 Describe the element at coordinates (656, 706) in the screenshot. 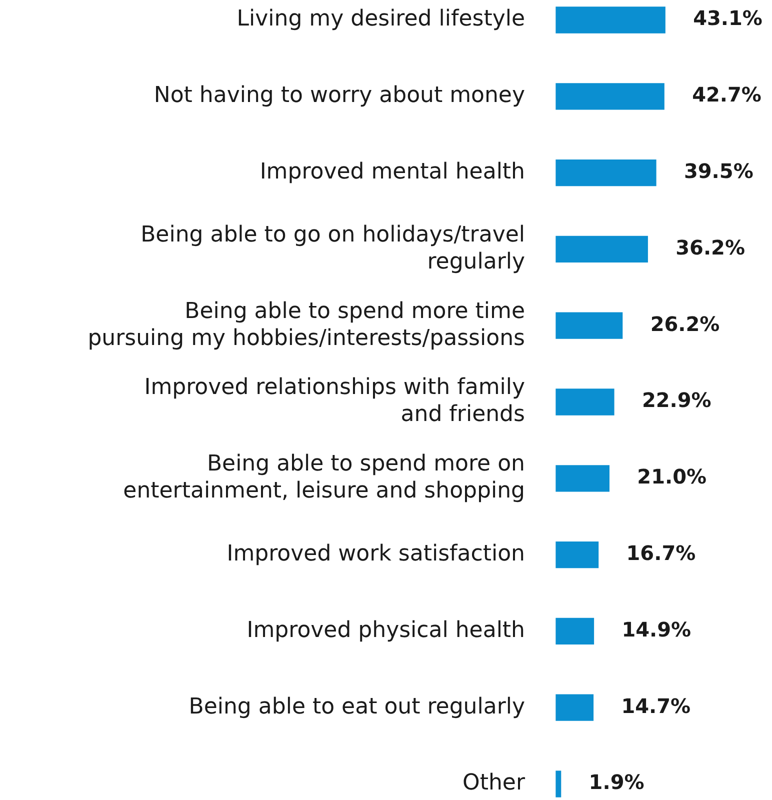

I see `data-label: 14.7%` at that location.